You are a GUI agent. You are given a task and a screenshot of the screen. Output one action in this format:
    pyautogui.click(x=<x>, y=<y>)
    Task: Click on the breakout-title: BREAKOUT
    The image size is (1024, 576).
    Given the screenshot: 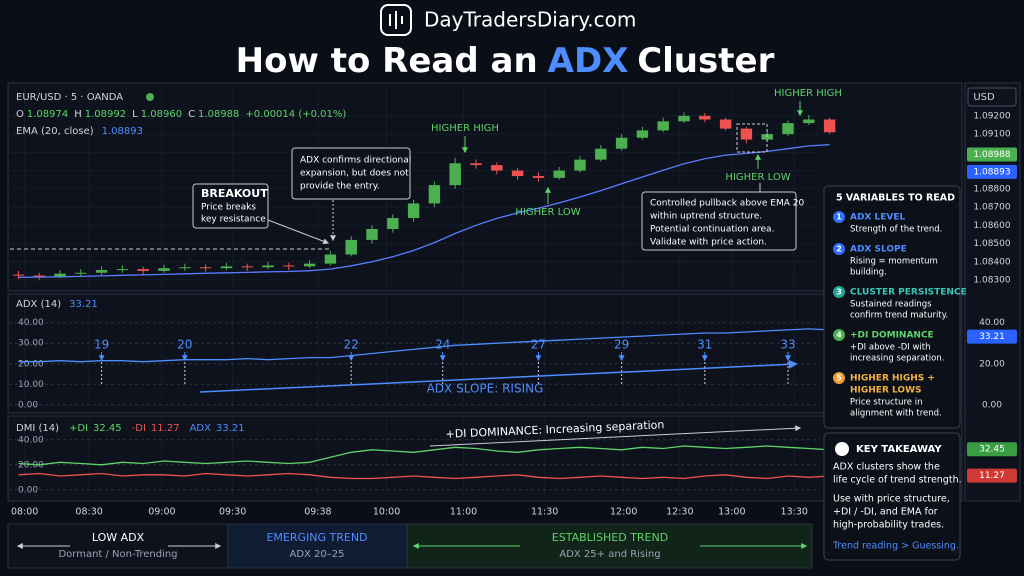 What is the action you would take?
    pyautogui.click(x=234, y=193)
    